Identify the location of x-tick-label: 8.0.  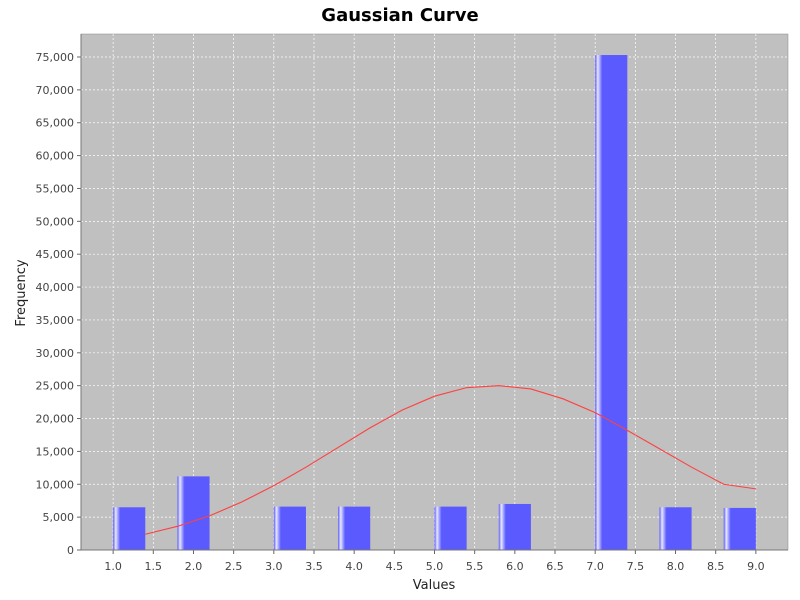
(676, 566).